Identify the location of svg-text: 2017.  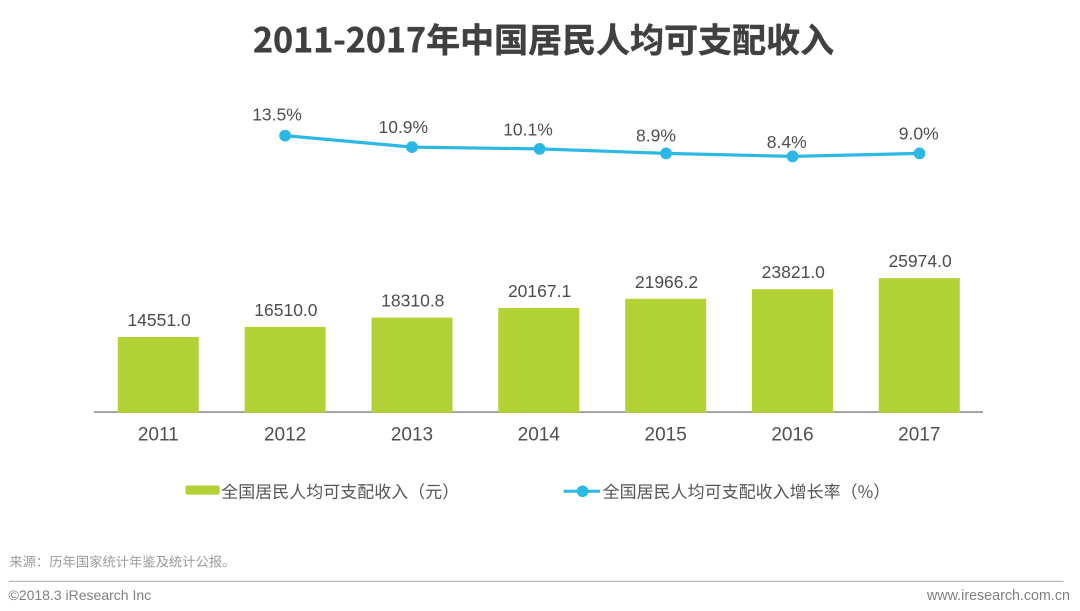
(919, 435).